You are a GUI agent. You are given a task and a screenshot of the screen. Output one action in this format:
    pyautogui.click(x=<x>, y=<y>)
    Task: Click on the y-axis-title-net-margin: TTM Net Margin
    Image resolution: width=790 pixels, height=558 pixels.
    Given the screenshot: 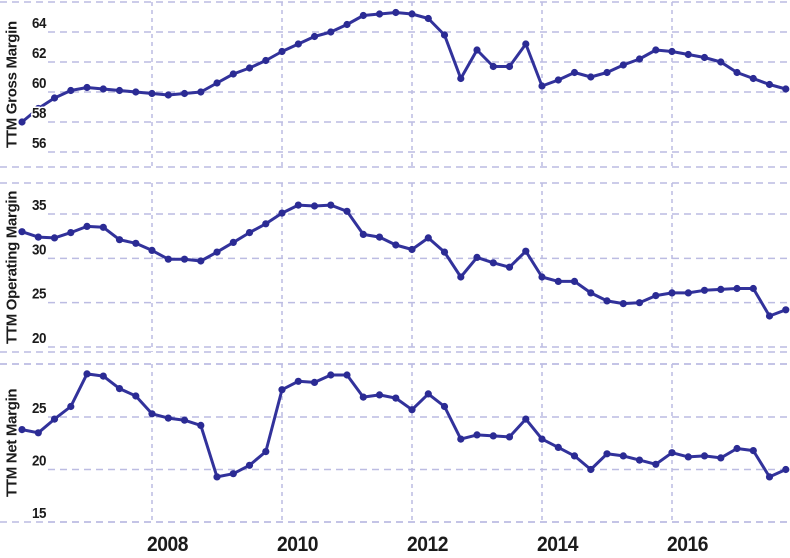 What is the action you would take?
    pyautogui.click(x=12, y=443)
    